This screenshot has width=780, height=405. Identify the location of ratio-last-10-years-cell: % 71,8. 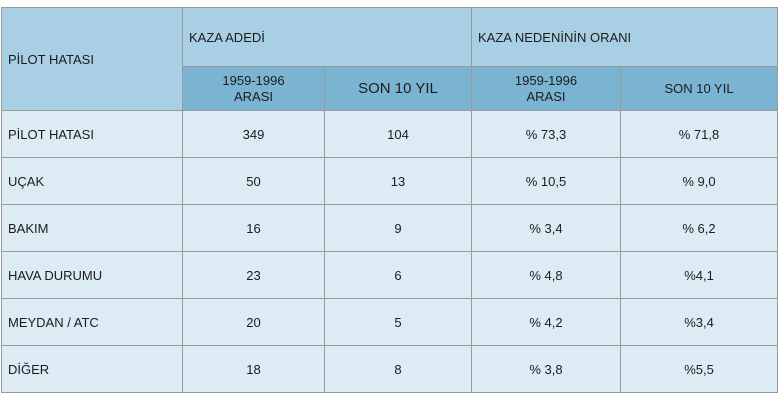
(699, 134).